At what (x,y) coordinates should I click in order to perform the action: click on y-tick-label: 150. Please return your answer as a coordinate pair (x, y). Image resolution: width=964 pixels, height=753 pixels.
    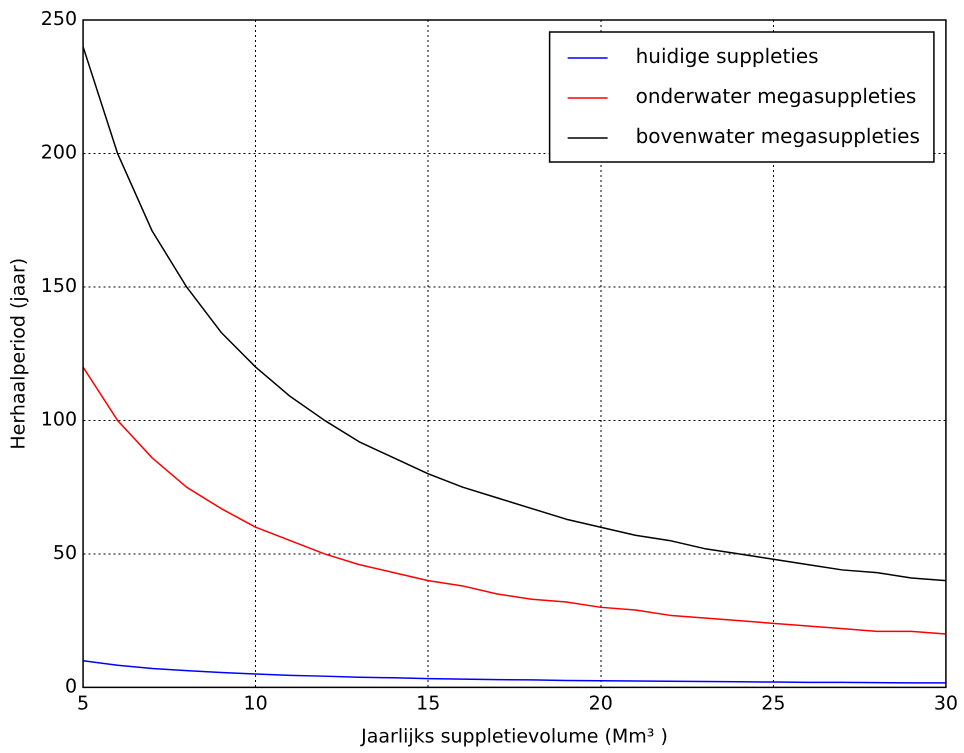
    Looking at the image, I should click on (59, 285).